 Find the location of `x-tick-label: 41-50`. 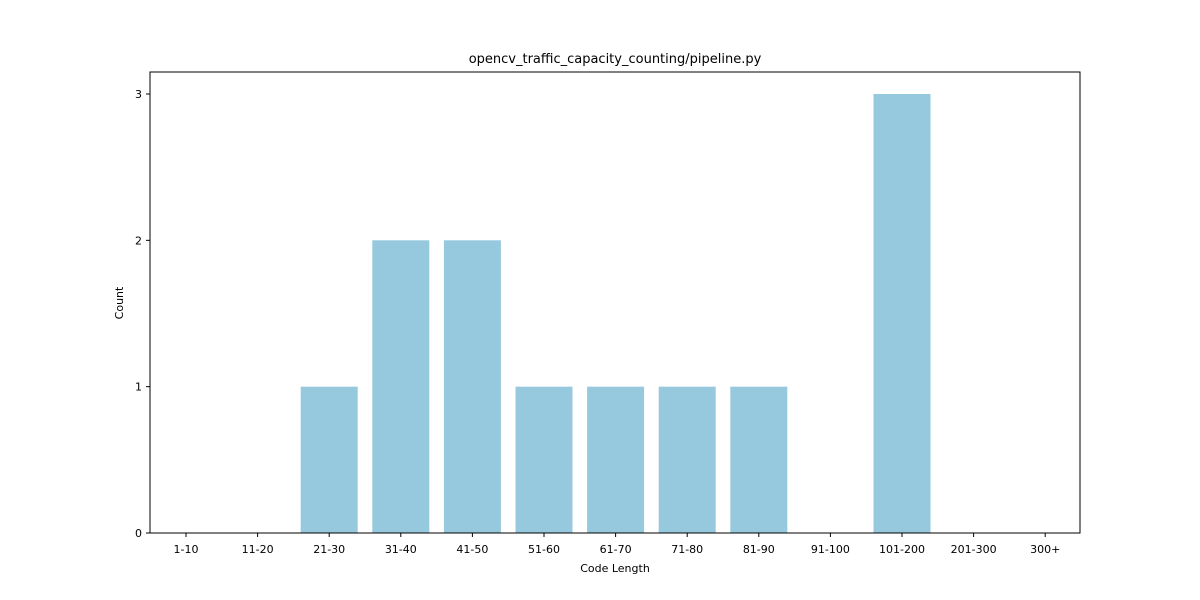

x-tick-label: 41-50 is located at coordinates (472, 549).